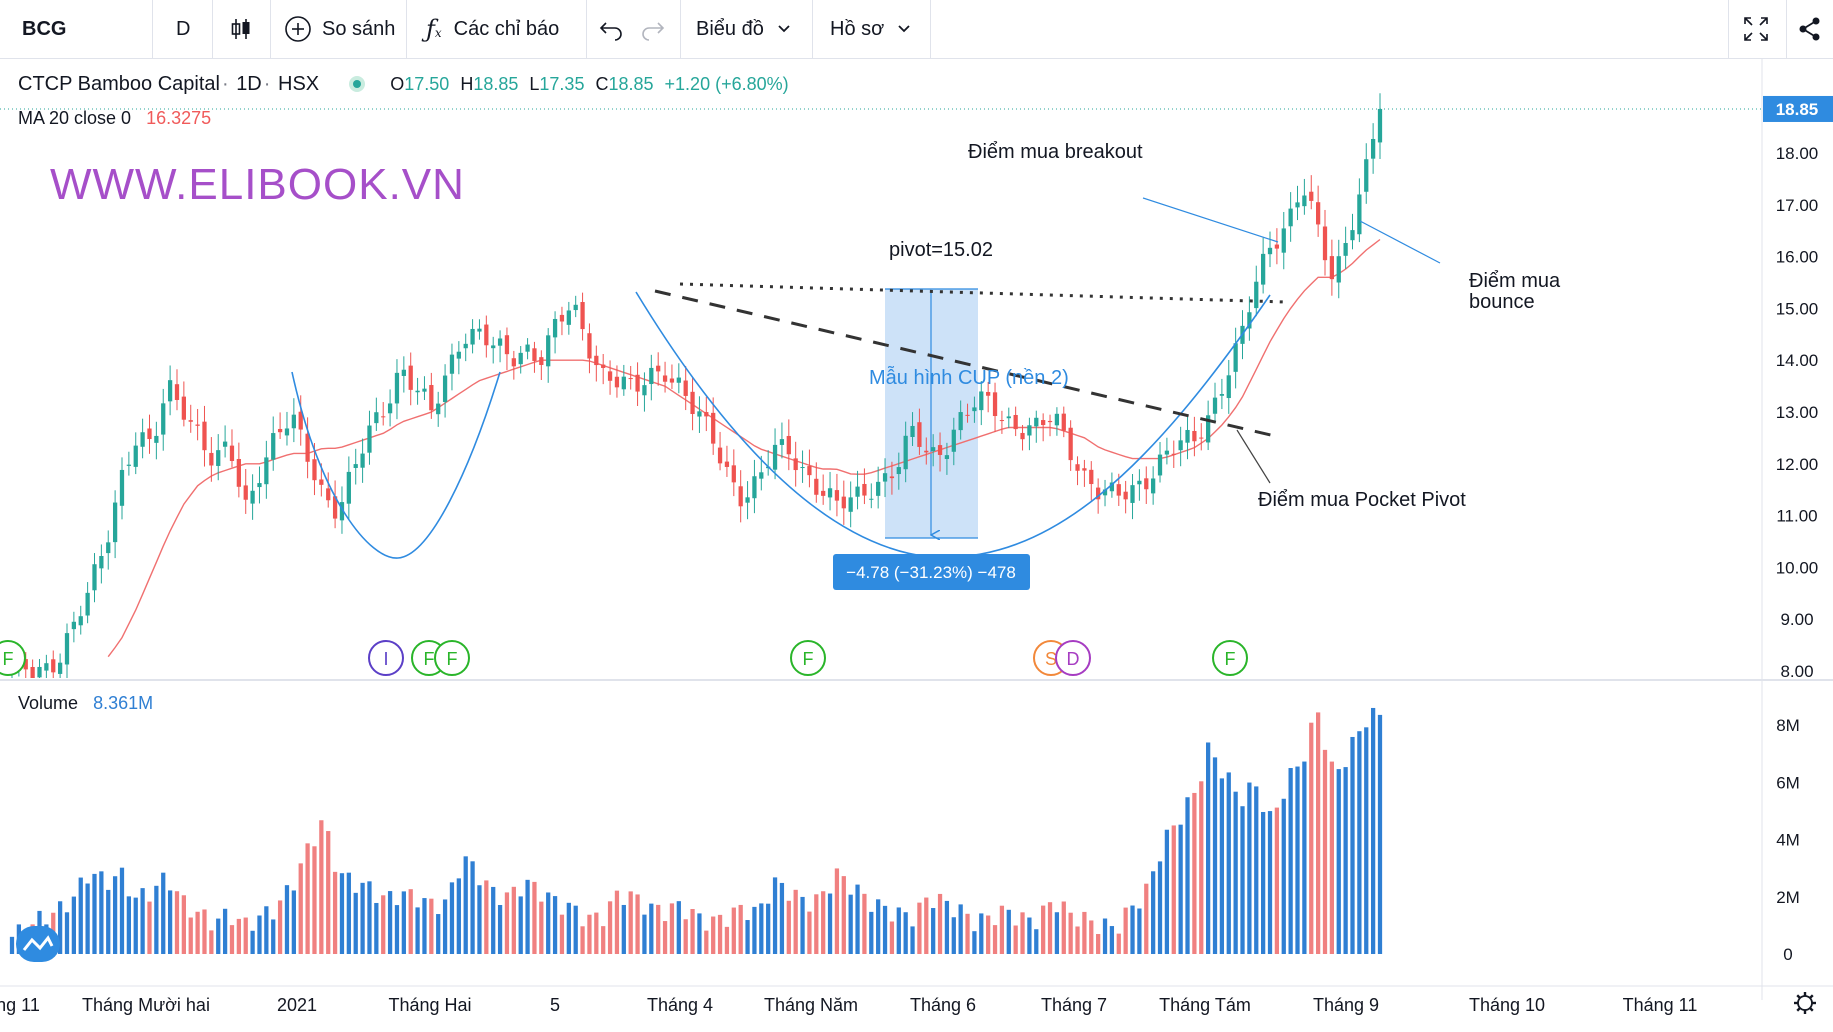 The height and width of the screenshot is (1032, 1833). I want to click on share-button, so click(1810, 29).